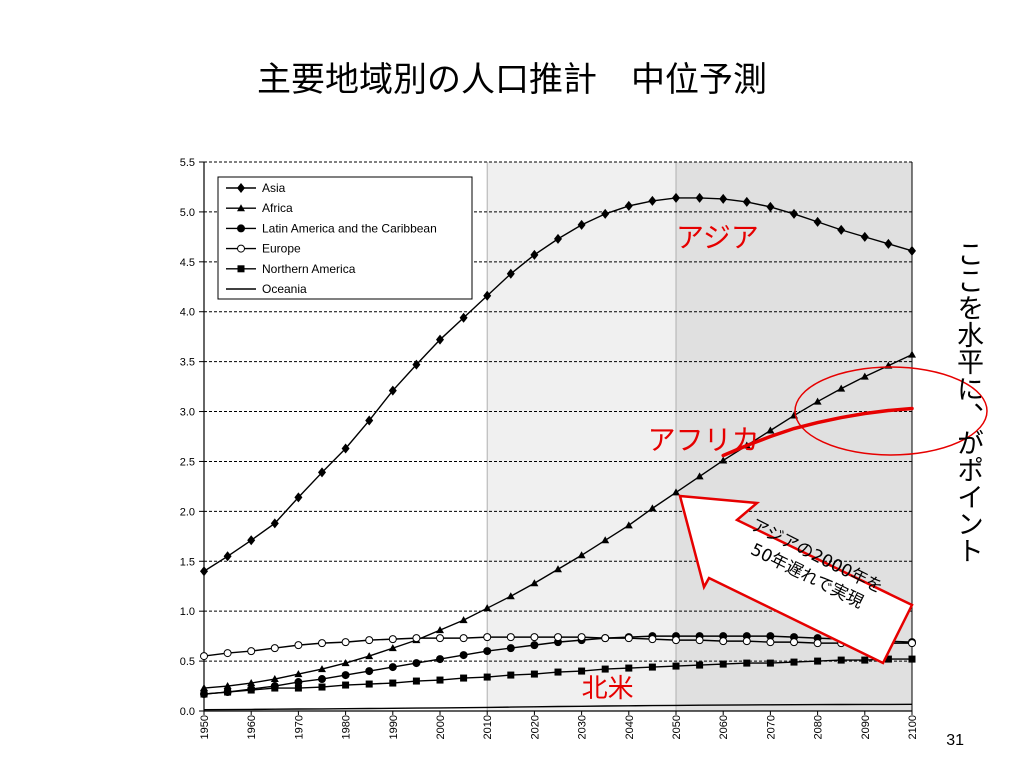 This screenshot has width=1024, height=768. I want to click on slide-title: 主要地域別の人口推計 中位予測, so click(512, 80).